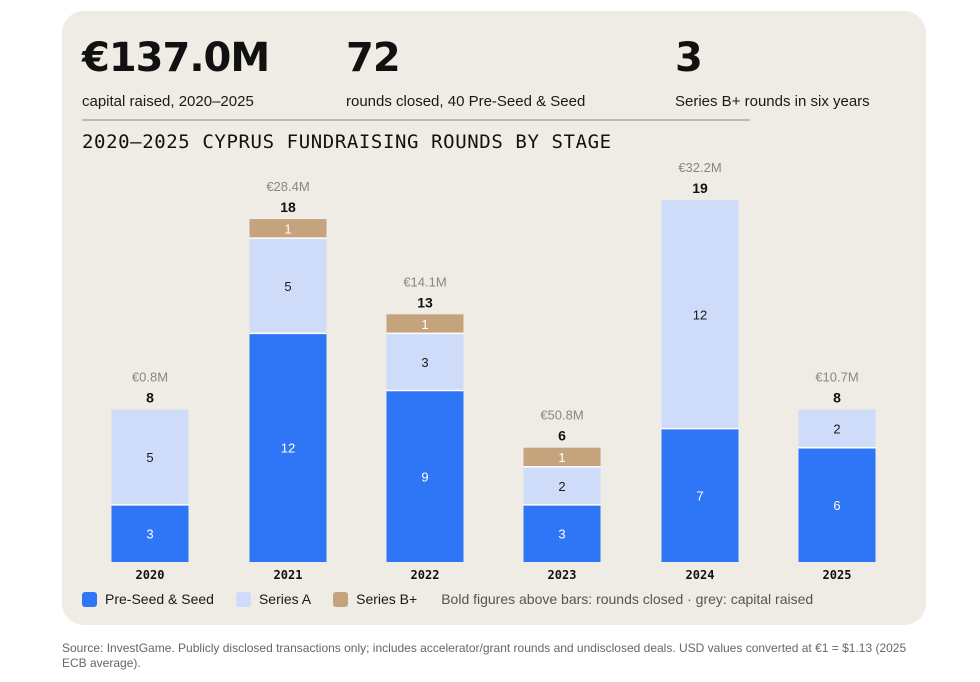 The height and width of the screenshot is (682, 980). I want to click on total-rounds-label-2023: 6, so click(562, 436).